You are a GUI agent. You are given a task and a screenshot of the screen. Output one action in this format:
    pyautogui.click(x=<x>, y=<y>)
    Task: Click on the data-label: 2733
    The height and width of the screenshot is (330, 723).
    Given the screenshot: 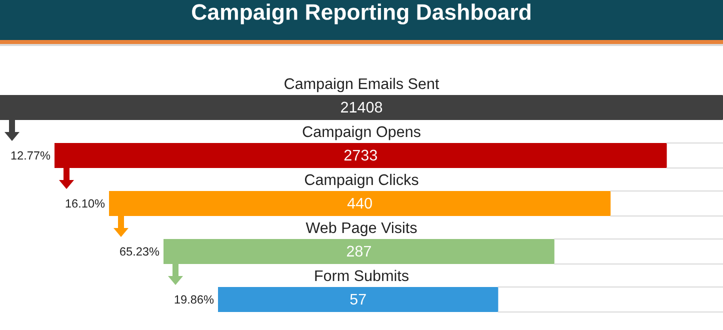 What is the action you would take?
    pyautogui.click(x=360, y=155)
    